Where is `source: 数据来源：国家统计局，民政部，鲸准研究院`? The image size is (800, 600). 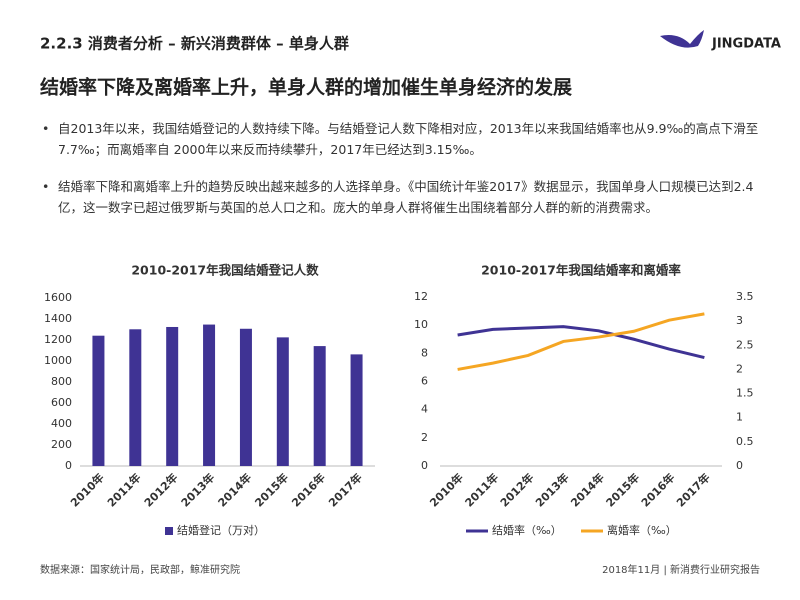 source: 数据来源：国家统计局，民政部，鲸准研究院 is located at coordinates (140, 569).